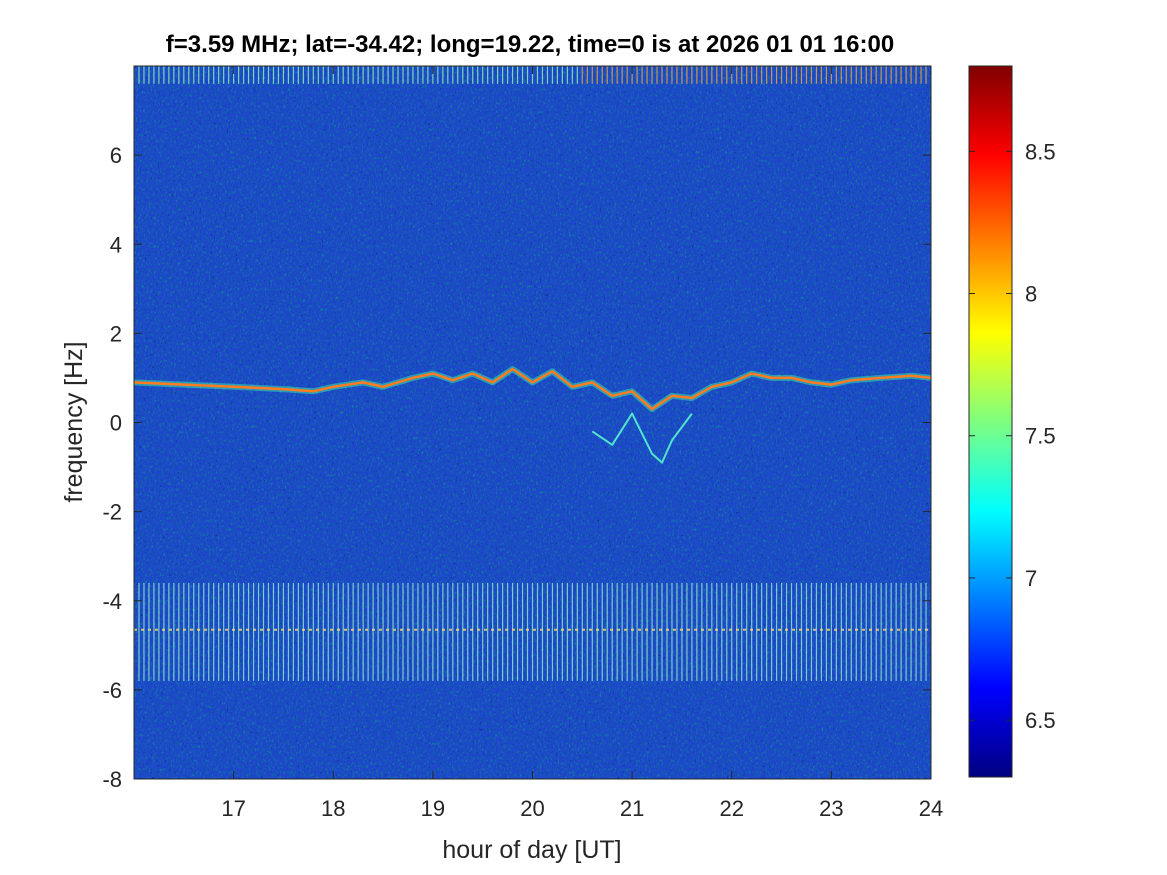  Describe the element at coordinates (112, 512) in the screenshot. I see `y-tick-label: -2` at that location.